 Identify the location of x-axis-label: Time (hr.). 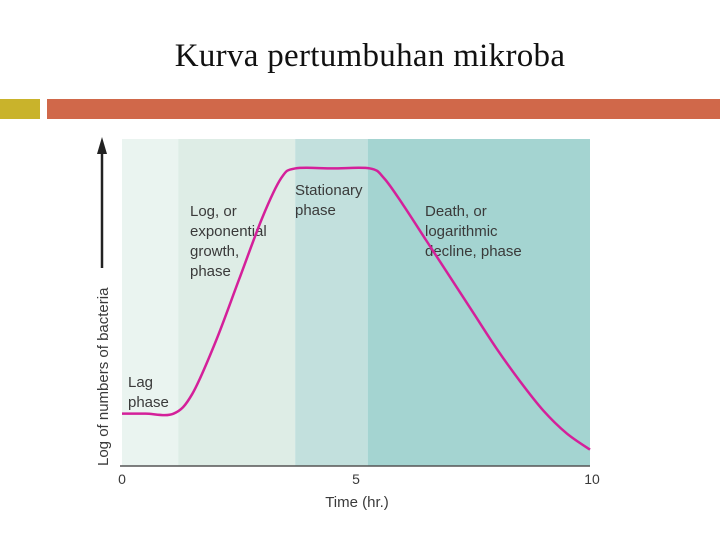
(357, 502).